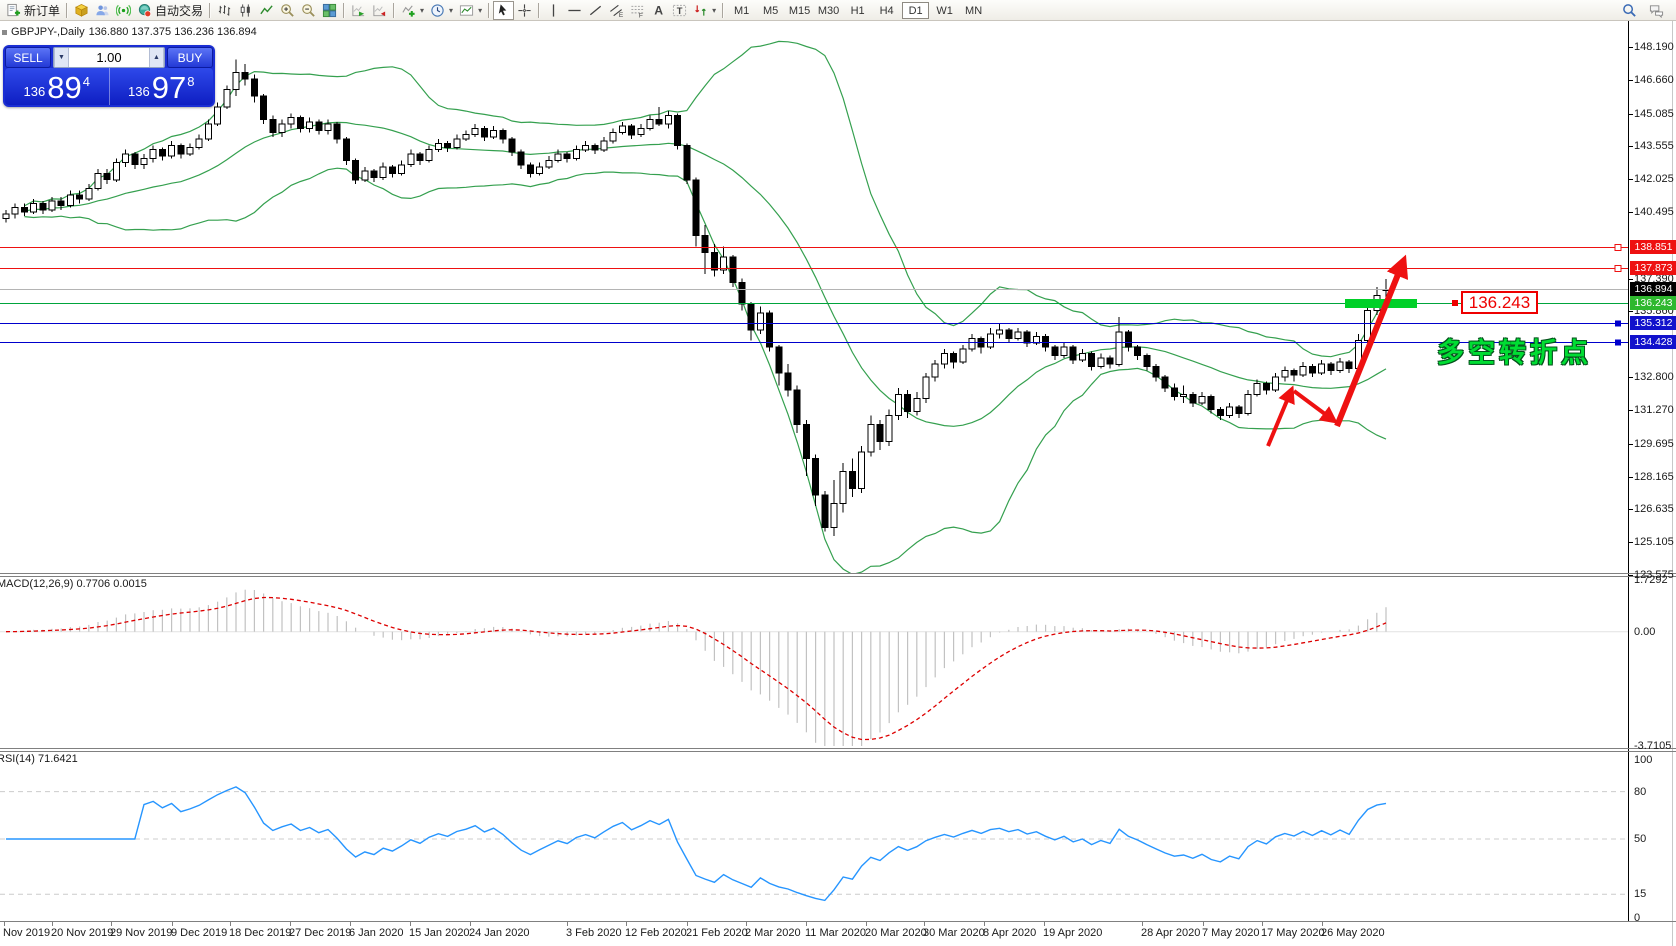 The width and height of the screenshot is (1676, 946). Describe the element at coordinates (170, 10) in the screenshot. I see `autotrade-button: 自动交易` at that location.